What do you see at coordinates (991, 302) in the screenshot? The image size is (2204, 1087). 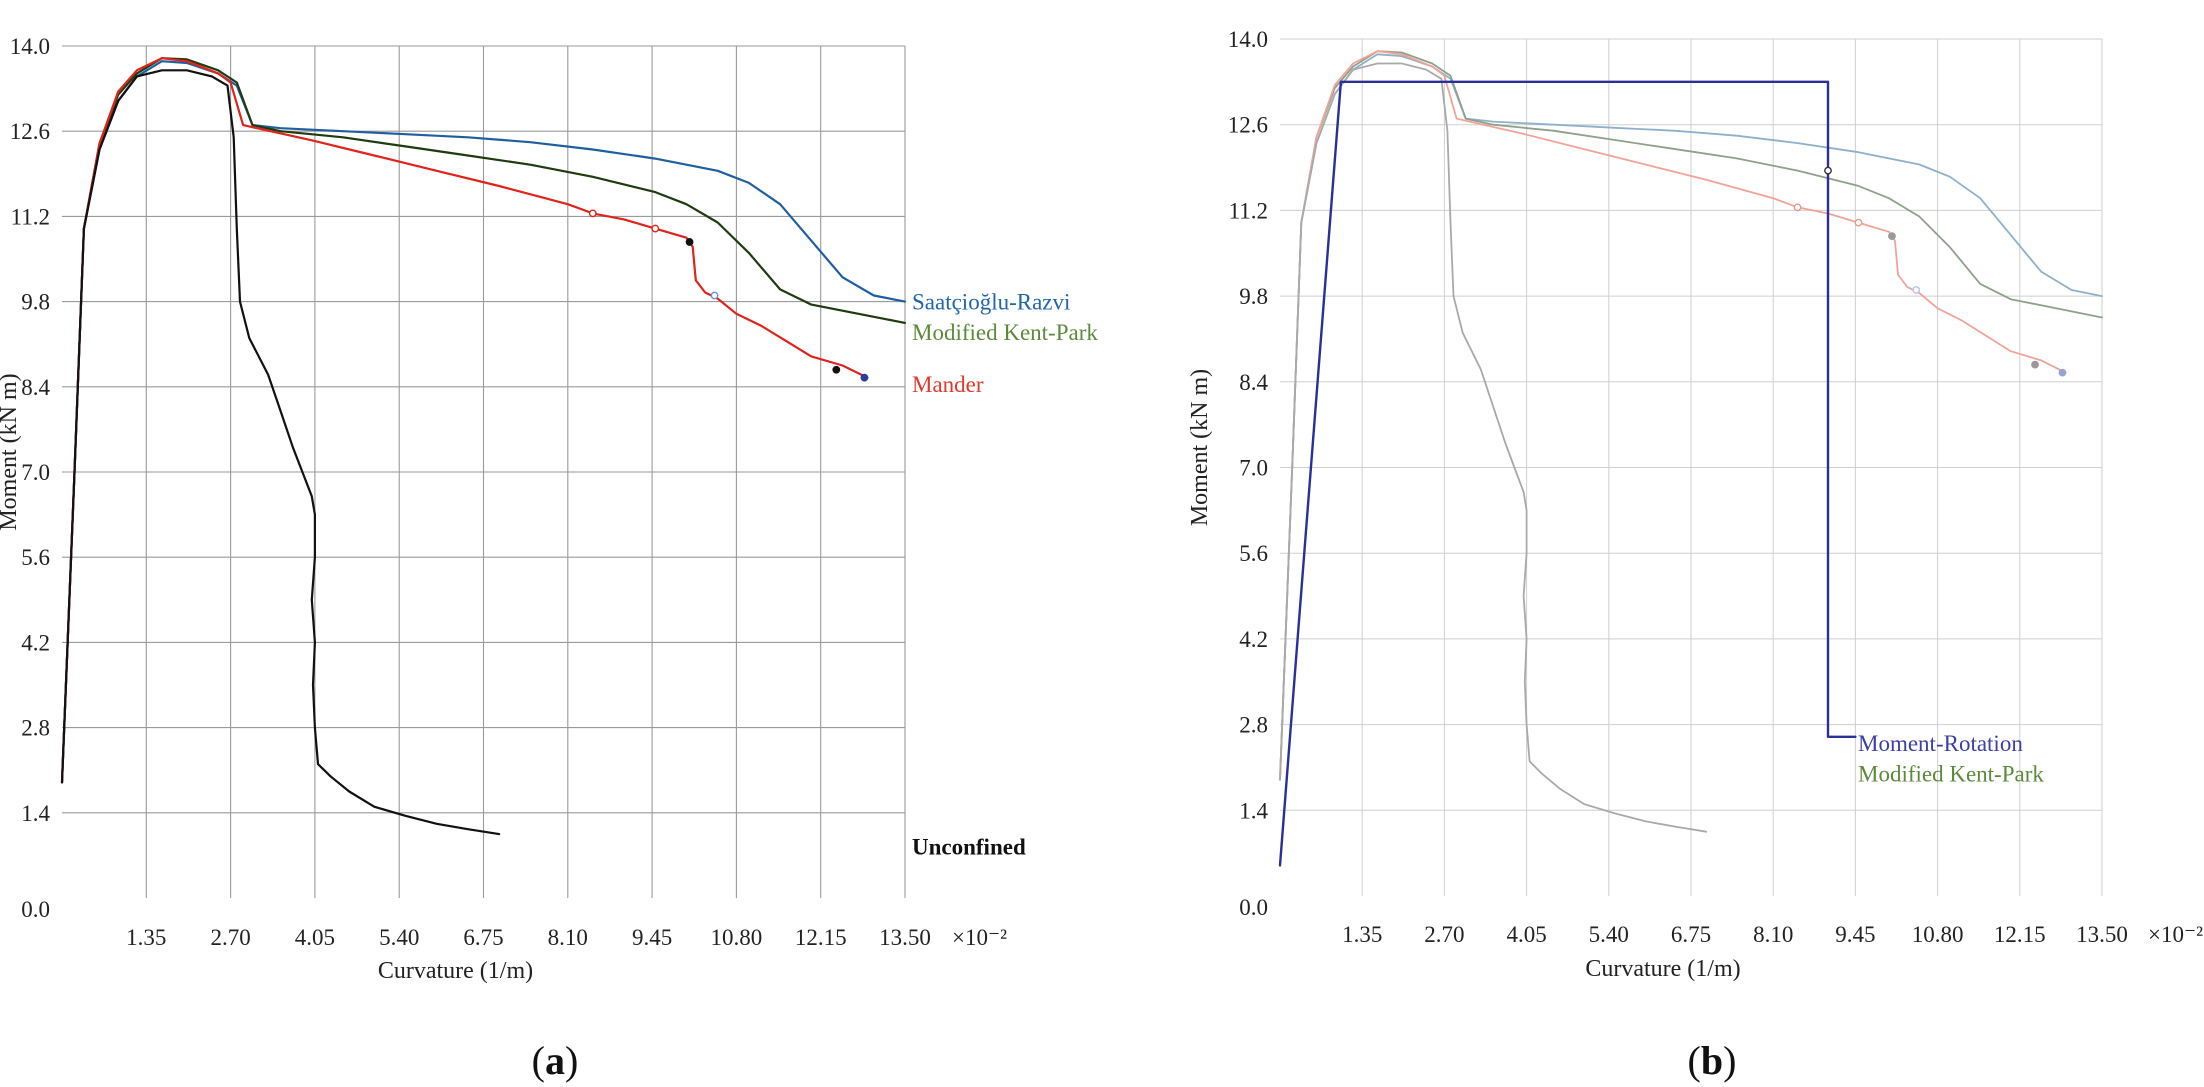 I see `legend-label: Saatçioğlu-Razvi` at bounding box center [991, 302].